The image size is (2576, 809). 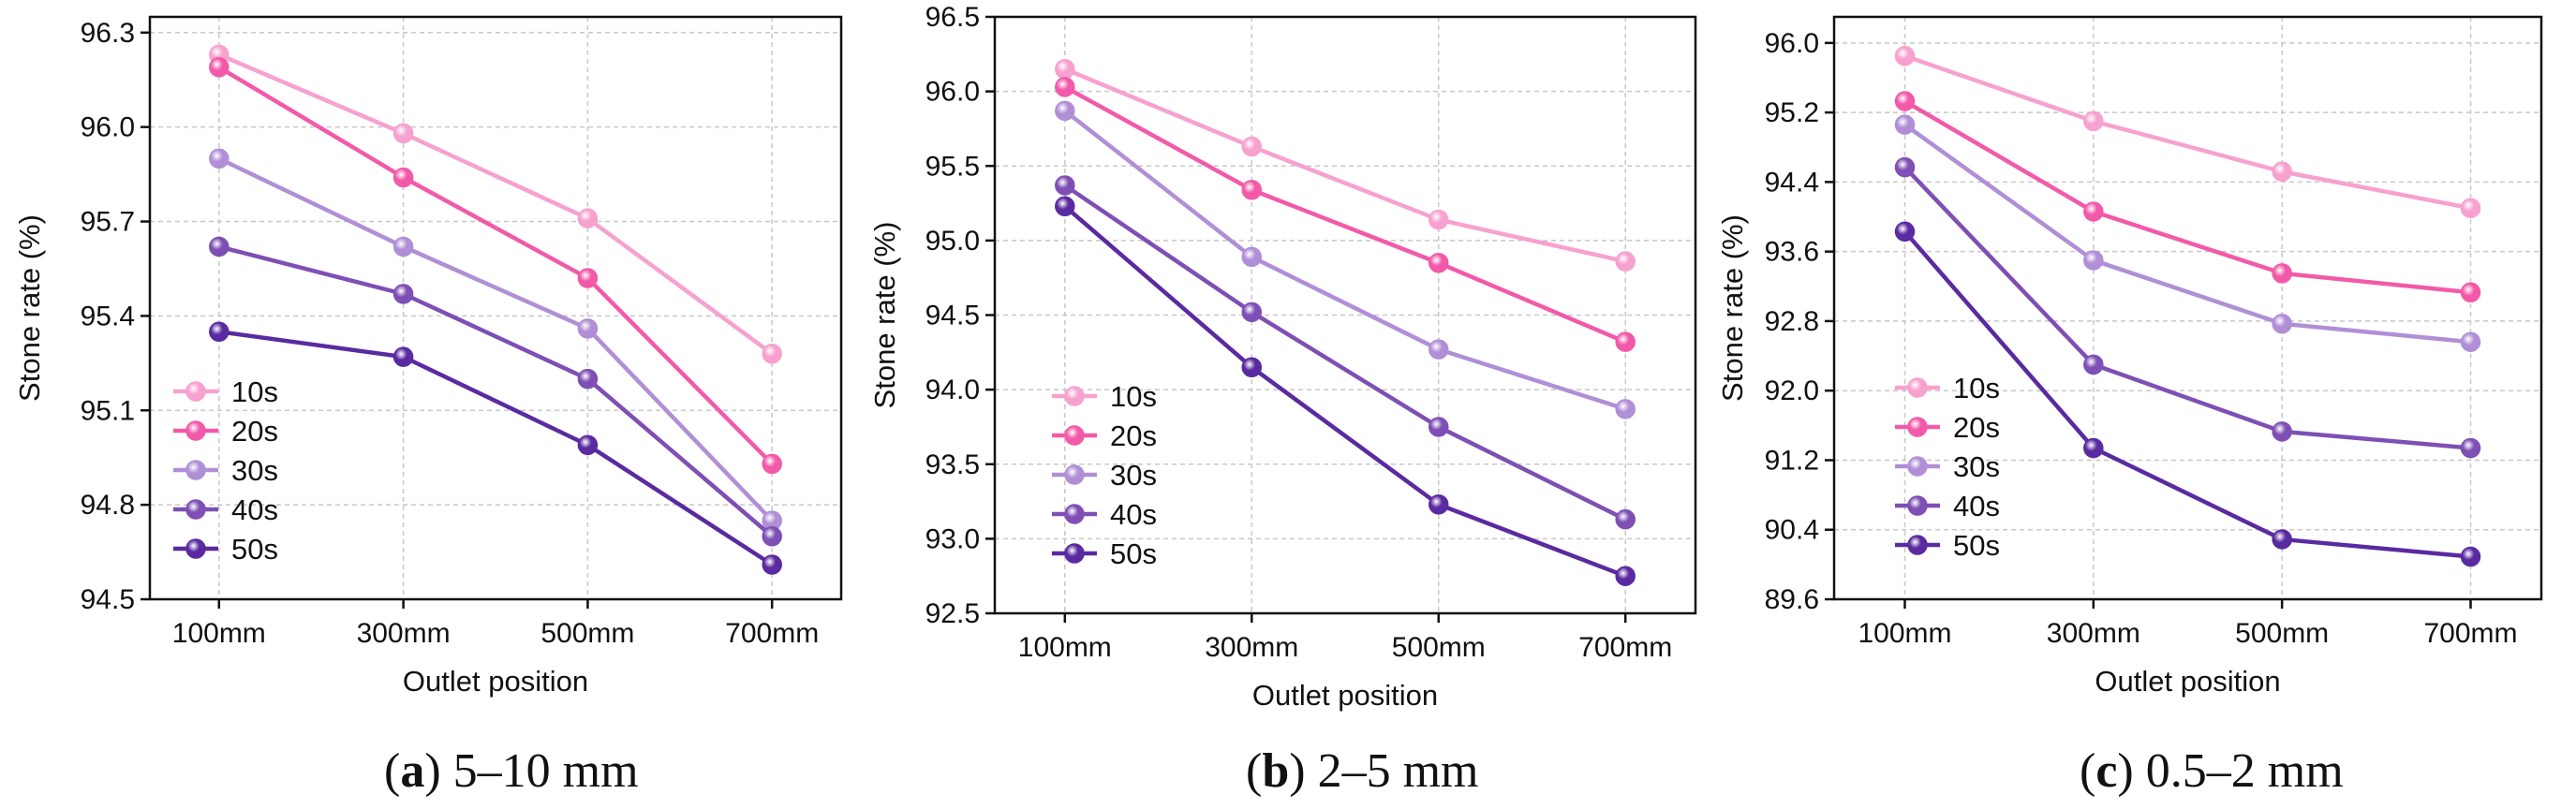 I want to click on series-line-20s, so click(x=2187, y=197).